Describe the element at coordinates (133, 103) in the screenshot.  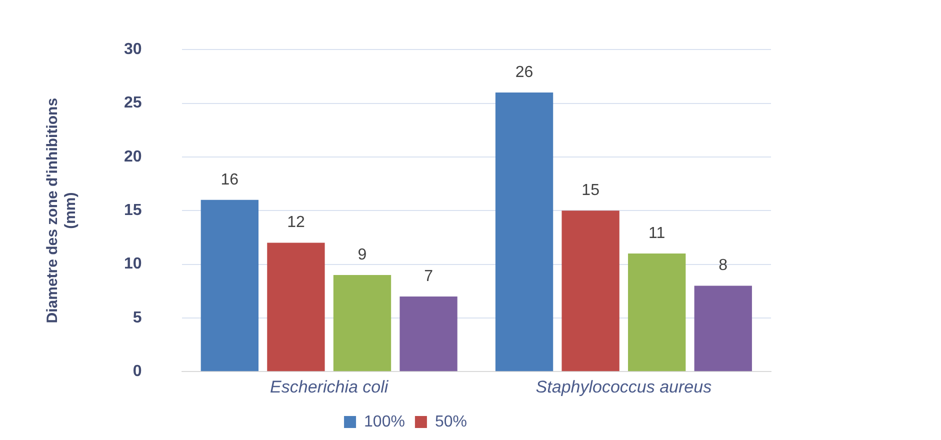
I see `y-tick-label: 25` at that location.